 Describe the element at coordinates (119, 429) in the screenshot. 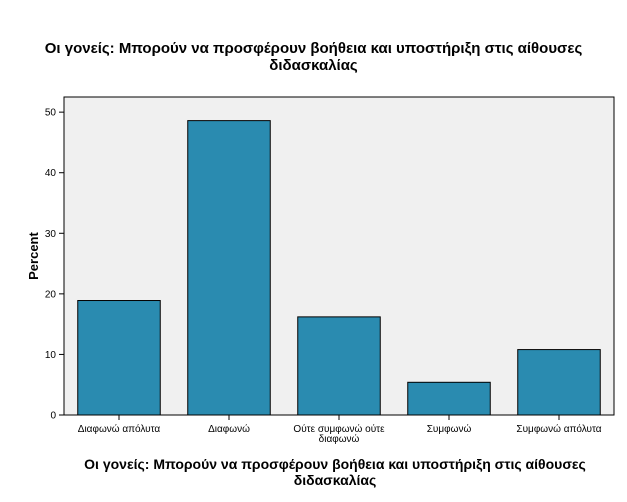

I see `x-tick-label: Διαφωνώ απόλυτα` at that location.